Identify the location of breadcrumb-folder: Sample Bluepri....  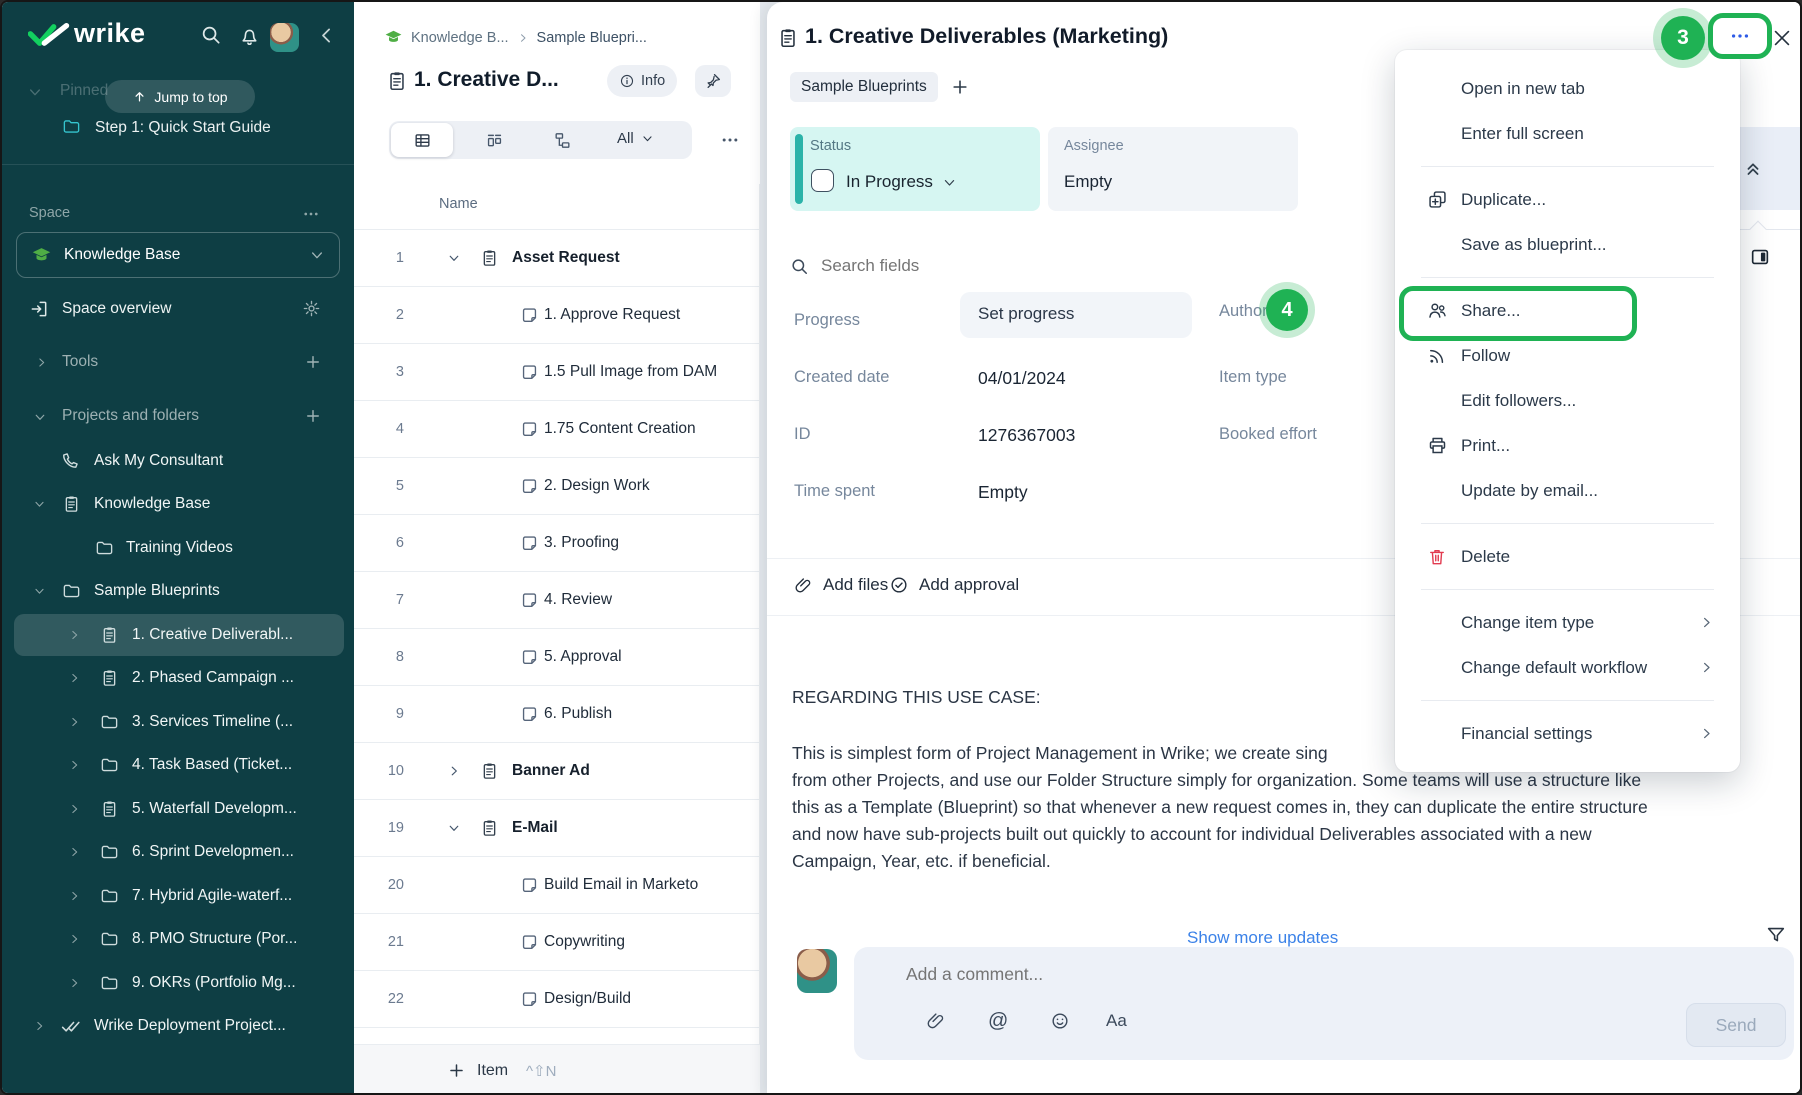
(591, 37).